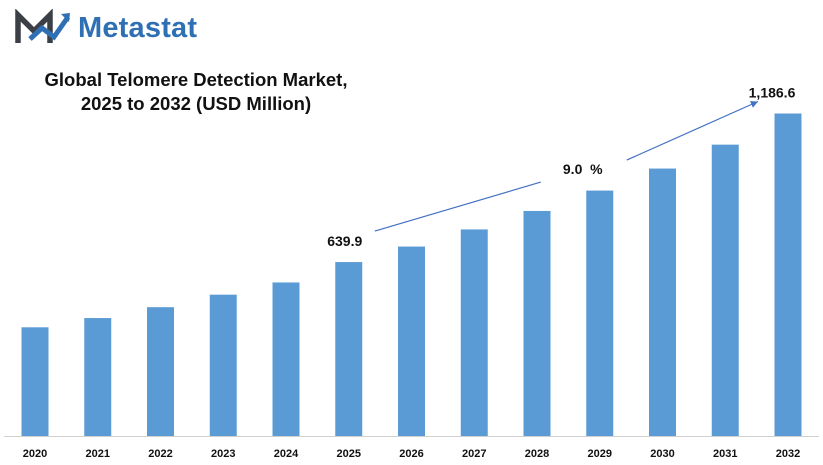  Describe the element at coordinates (600, 454) in the screenshot. I see `x-tick-label-2029: 2029` at that location.